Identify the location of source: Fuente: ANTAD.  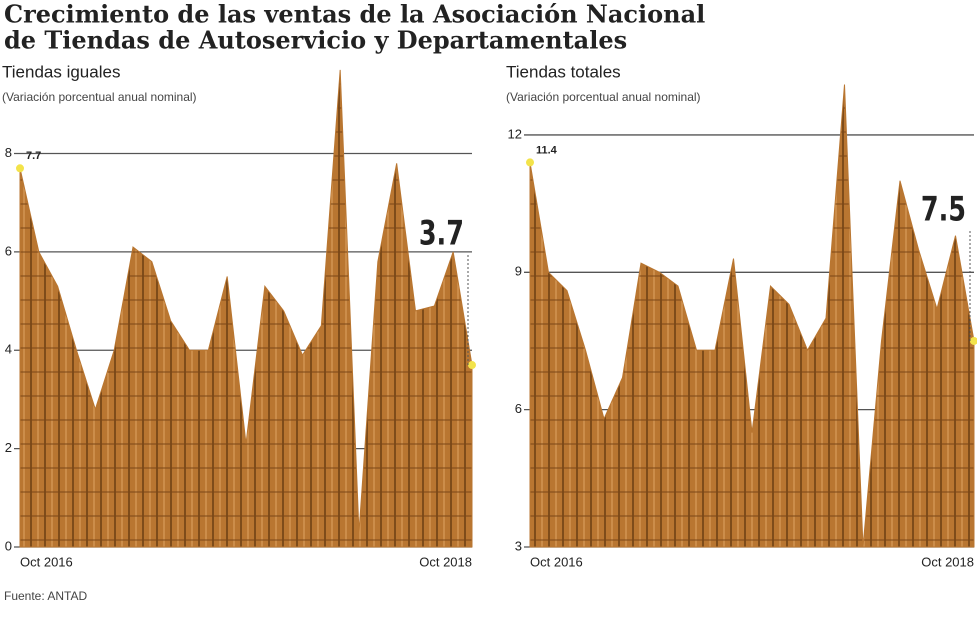
(45, 596).